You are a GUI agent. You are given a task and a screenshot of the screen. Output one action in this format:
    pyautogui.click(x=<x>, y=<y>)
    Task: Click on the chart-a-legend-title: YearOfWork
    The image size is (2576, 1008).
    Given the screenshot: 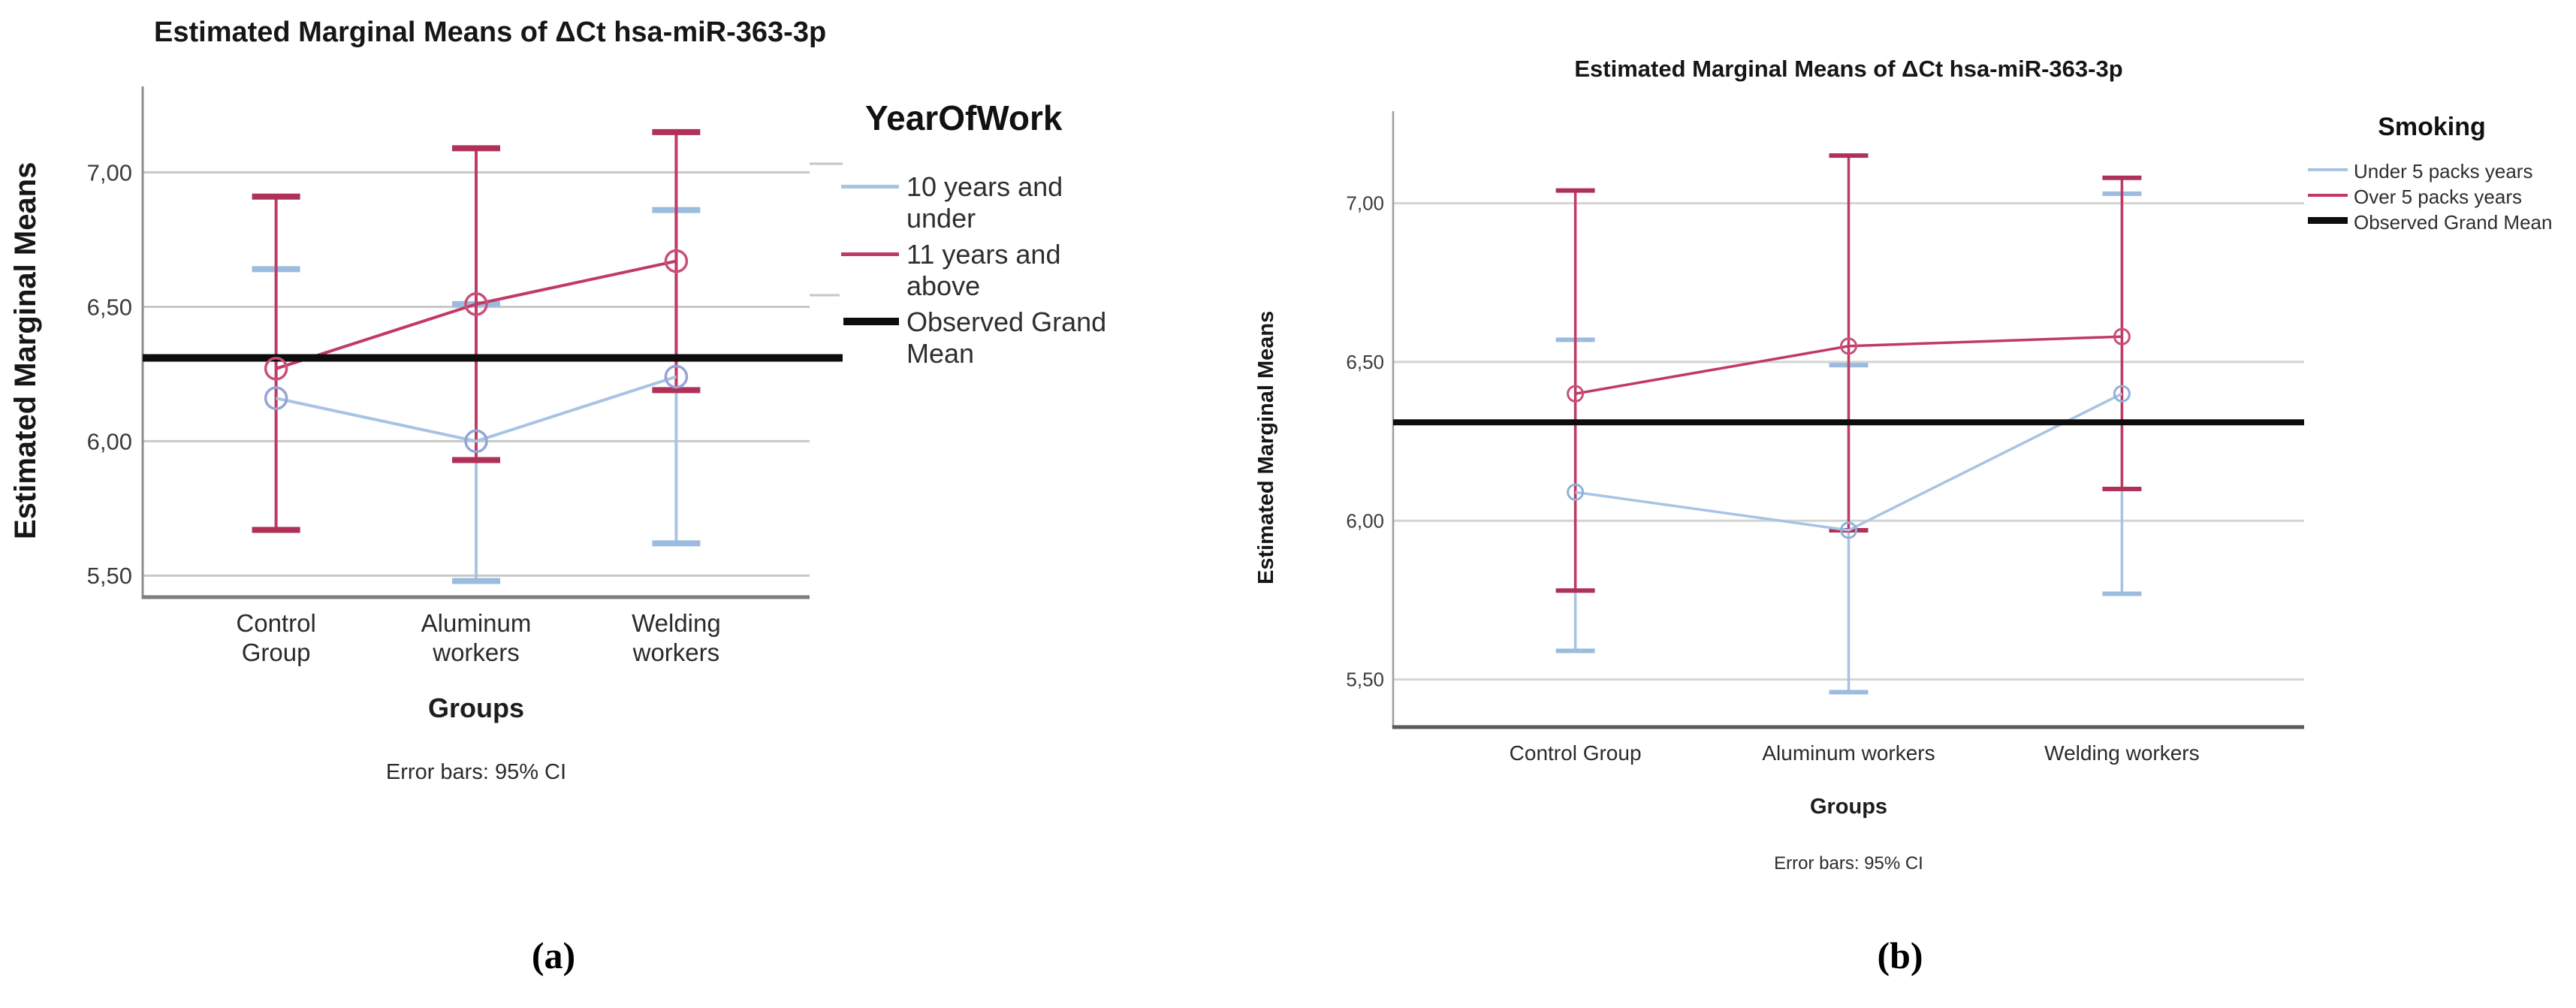 What is the action you would take?
    pyautogui.click(x=964, y=117)
    